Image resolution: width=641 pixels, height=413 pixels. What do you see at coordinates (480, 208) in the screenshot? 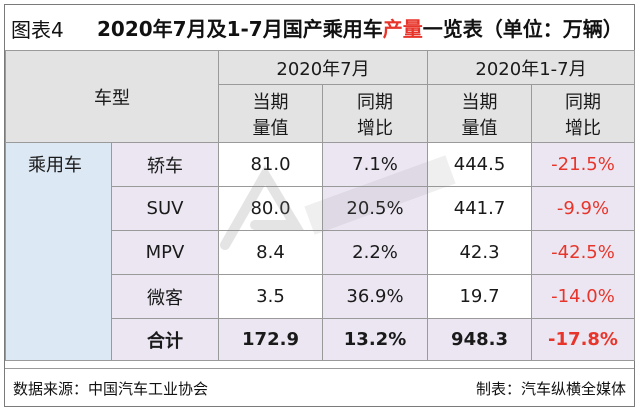
I see `row-ytd-value: 441.7` at bounding box center [480, 208].